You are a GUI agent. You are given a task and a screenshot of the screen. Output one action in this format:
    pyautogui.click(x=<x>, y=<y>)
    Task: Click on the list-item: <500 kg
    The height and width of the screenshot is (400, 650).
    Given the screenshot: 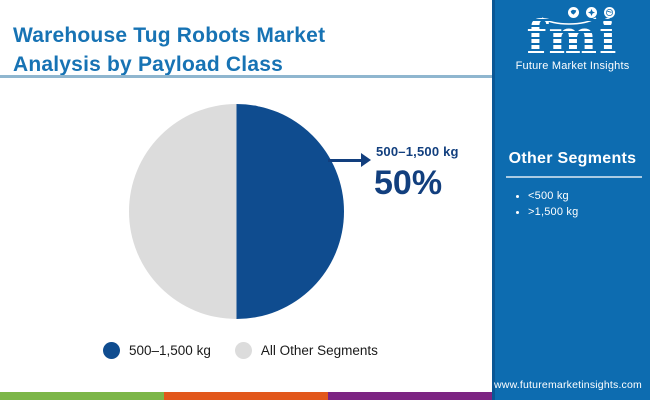 What is the action you would take?
    pyautogui.click(x=547, y=196)
    